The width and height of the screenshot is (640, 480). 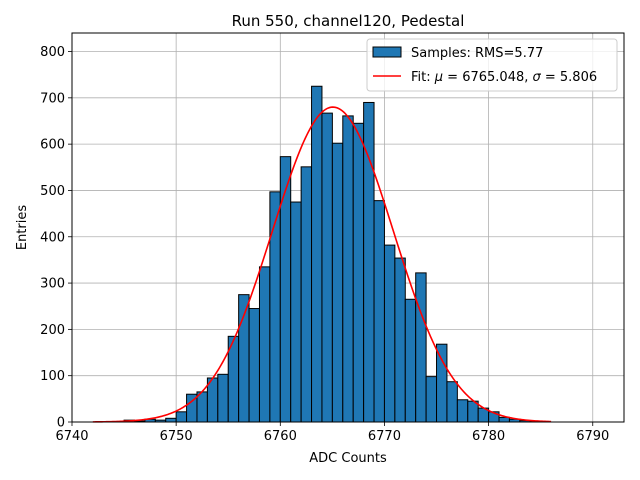 I want to click on y-tick-label: 300, so click(x=52, y=284).